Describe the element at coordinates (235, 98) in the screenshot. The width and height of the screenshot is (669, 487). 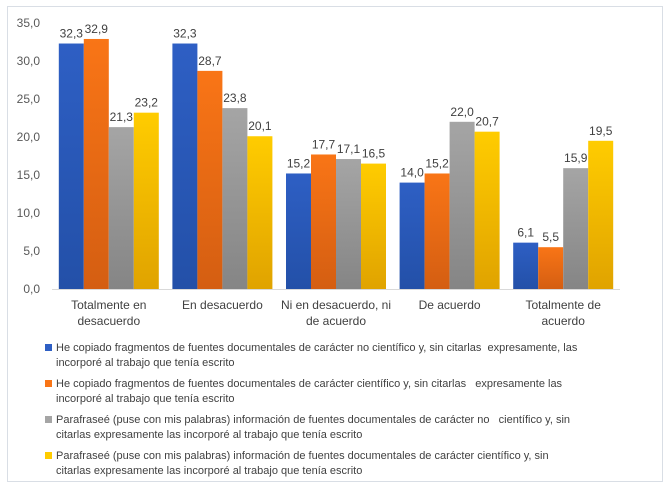
I see `data-label: 23,8` at that location.